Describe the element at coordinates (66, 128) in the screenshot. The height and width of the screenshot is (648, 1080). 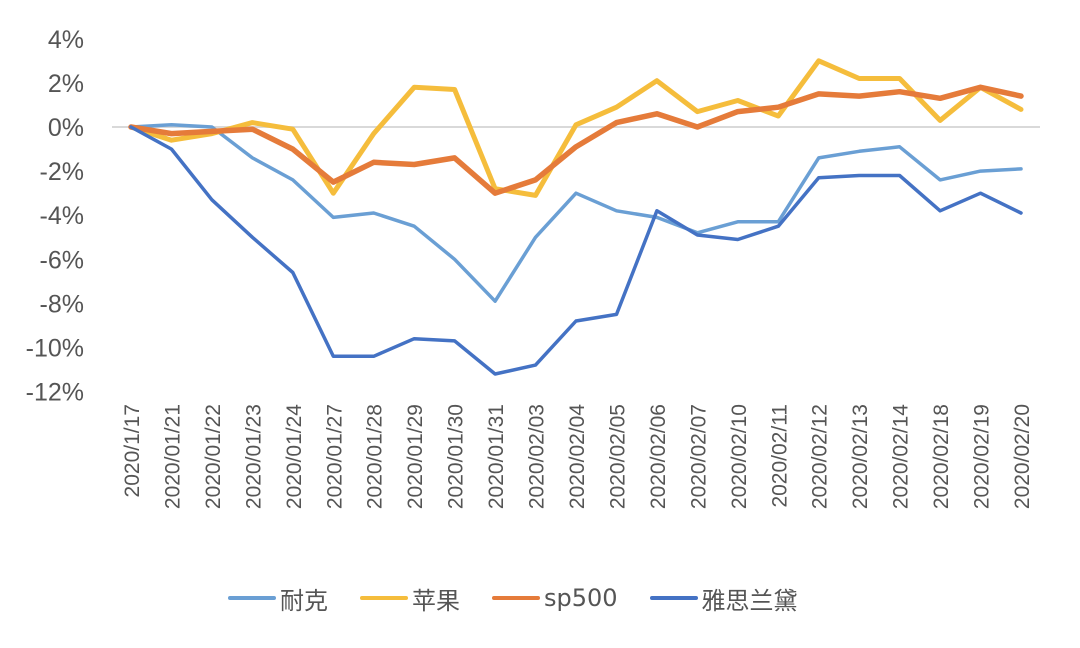
I see `y-tick-label: 0%` at that location.